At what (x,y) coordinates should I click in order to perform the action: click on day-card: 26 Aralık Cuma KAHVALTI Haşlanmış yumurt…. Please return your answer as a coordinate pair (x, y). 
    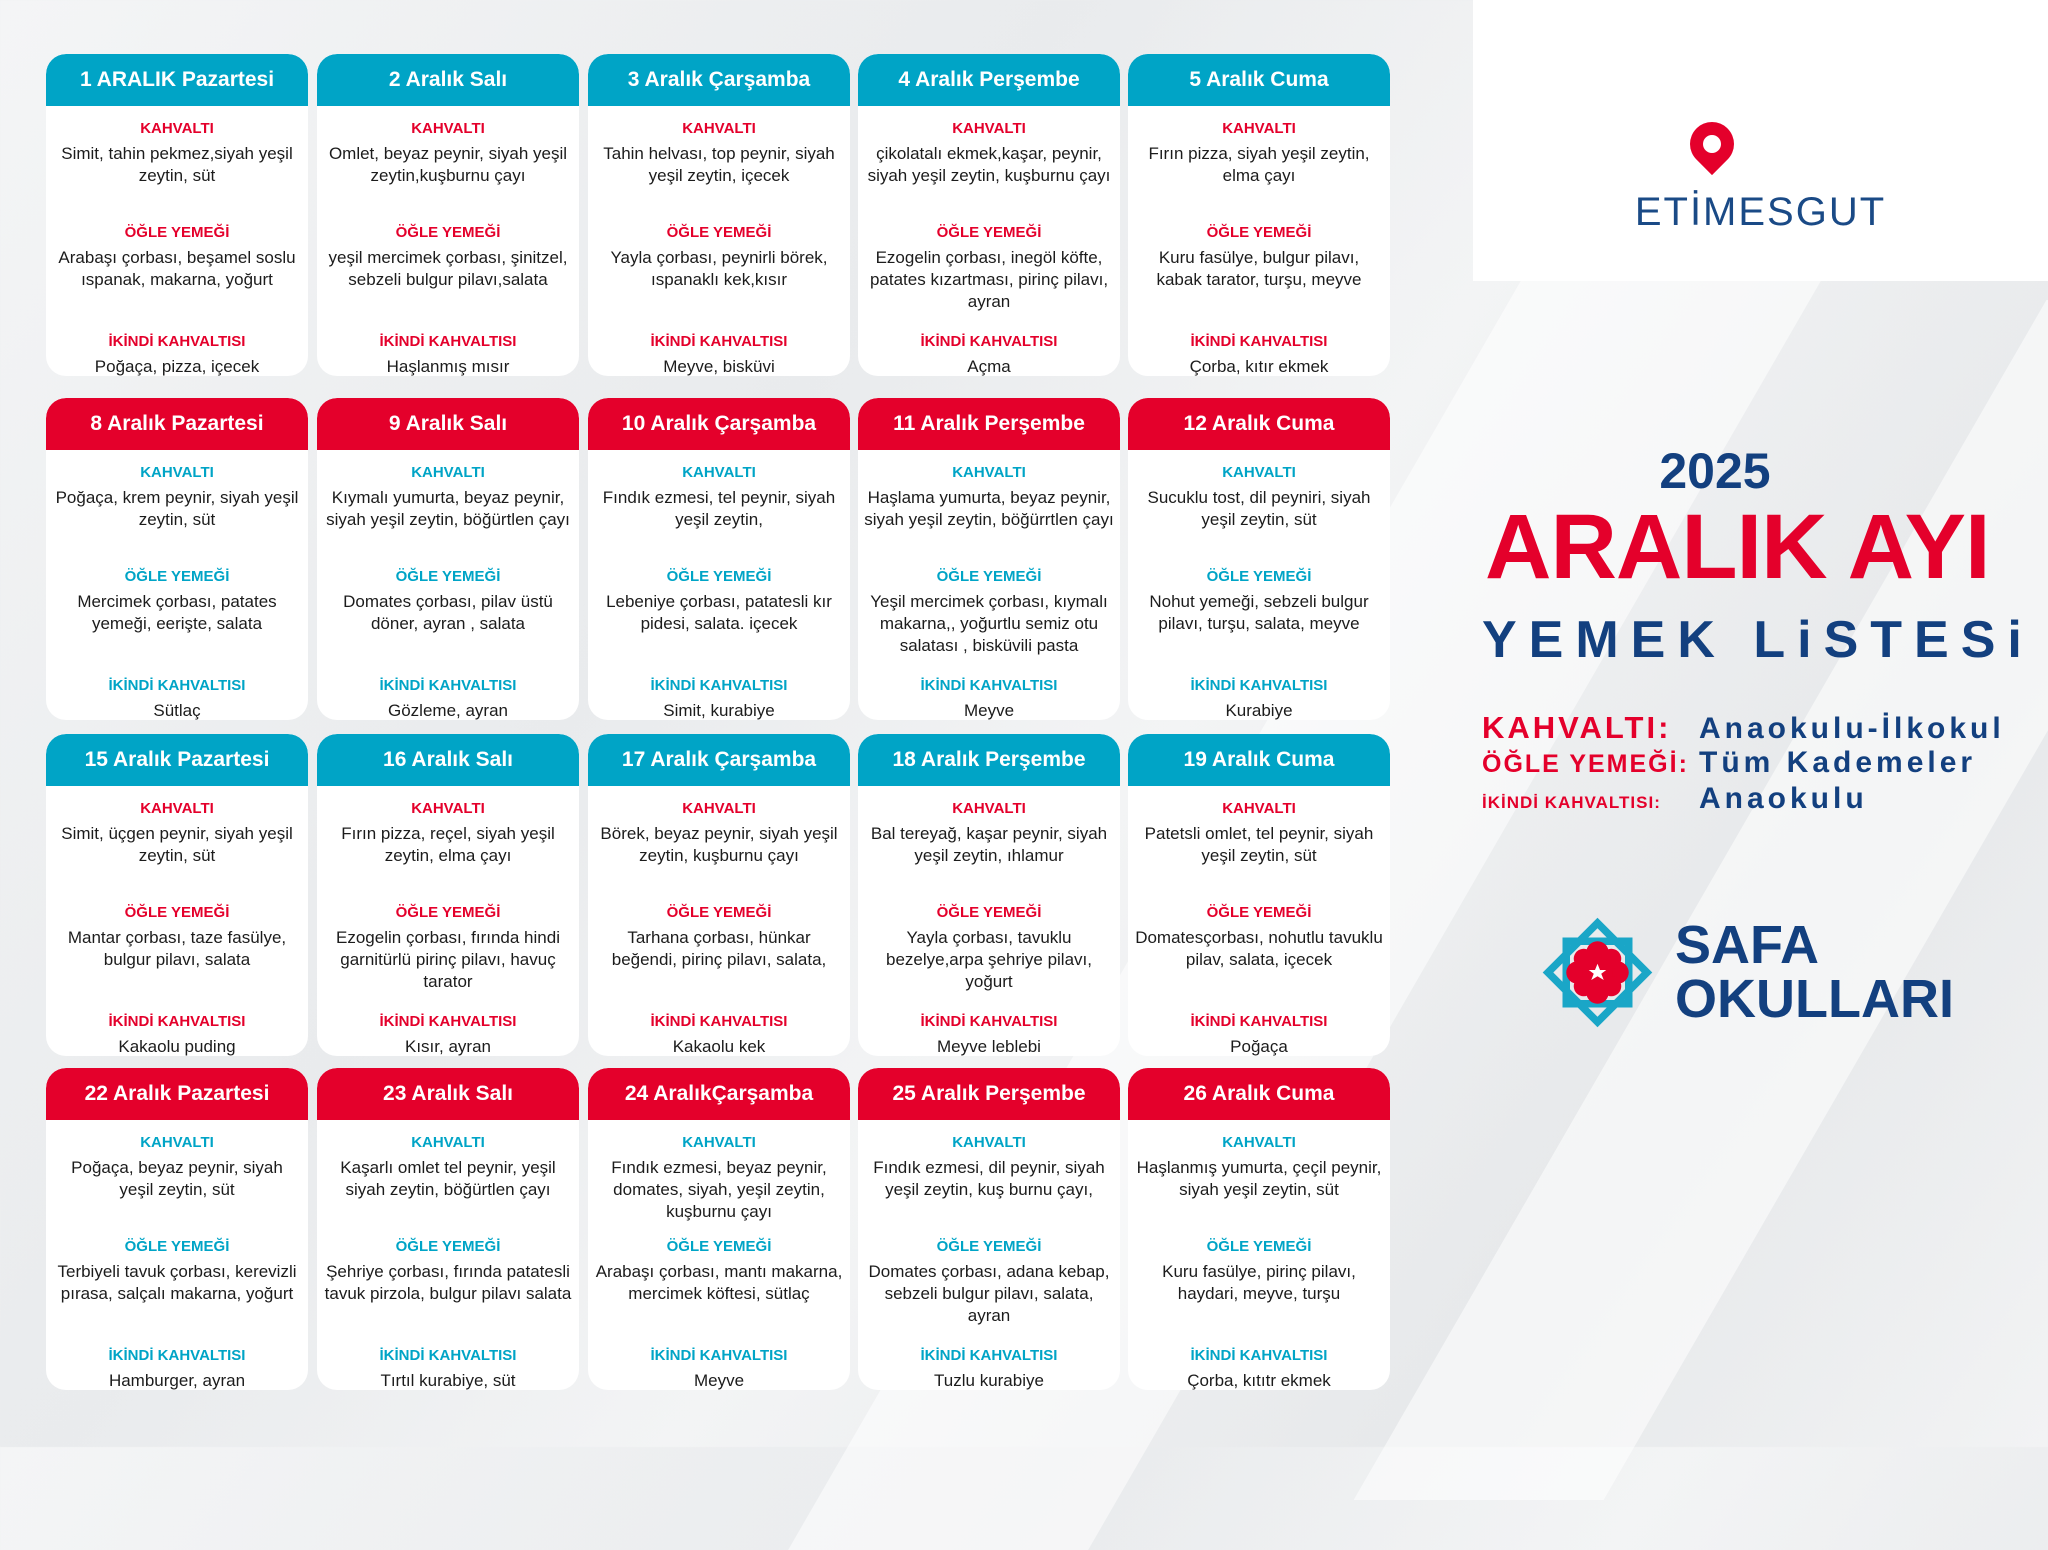
    Looking at the image, I should click on (1259, 1229).